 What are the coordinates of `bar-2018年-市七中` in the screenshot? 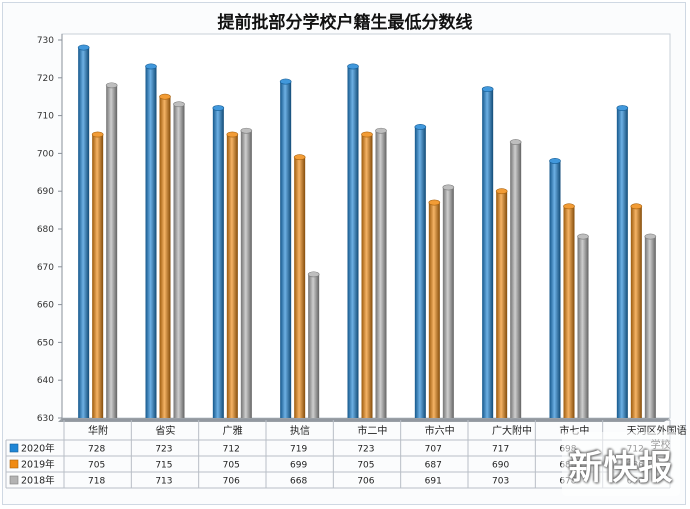 It's located at (583, 325).